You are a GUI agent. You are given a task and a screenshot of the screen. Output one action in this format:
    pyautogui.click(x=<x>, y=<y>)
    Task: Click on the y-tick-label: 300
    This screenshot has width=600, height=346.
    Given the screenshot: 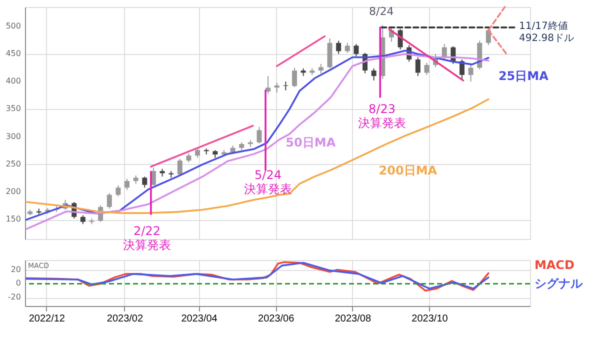 What is the action you would take?
    pyautogui.click(x=13, y=136)
    